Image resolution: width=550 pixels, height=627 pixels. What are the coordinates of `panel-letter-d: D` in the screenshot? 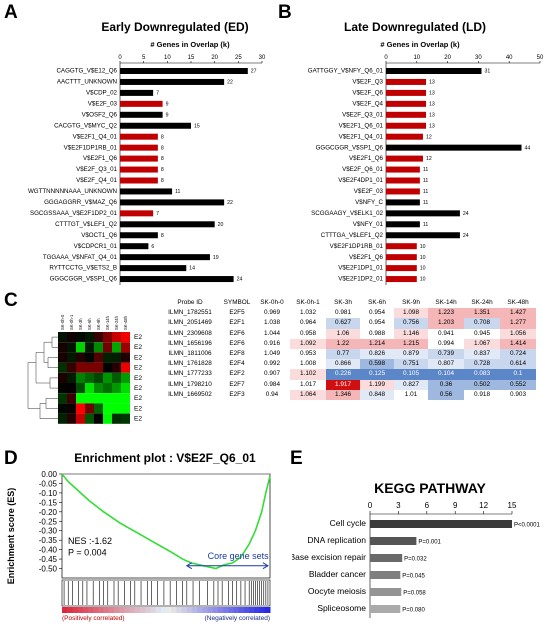 It's located at (11, 458).